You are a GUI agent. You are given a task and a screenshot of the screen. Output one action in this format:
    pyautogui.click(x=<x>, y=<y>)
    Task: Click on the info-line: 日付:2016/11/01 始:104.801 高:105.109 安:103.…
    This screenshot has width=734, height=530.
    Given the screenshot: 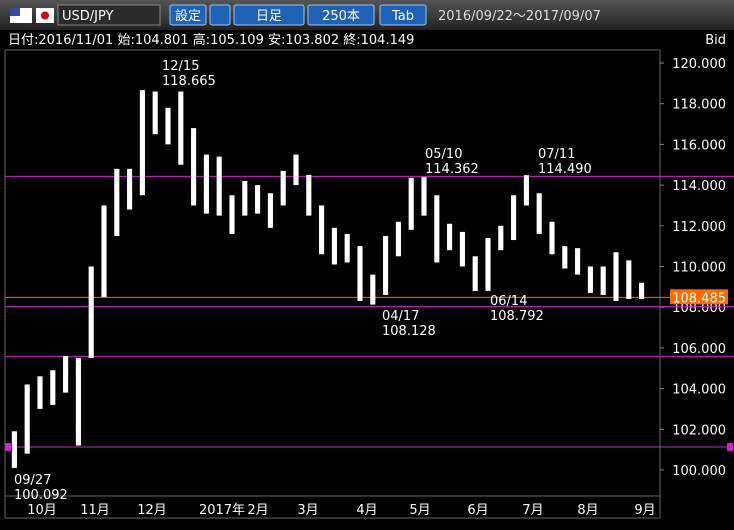 What is the action you would take?
    pyautogui.click(x=211, y=40)
    